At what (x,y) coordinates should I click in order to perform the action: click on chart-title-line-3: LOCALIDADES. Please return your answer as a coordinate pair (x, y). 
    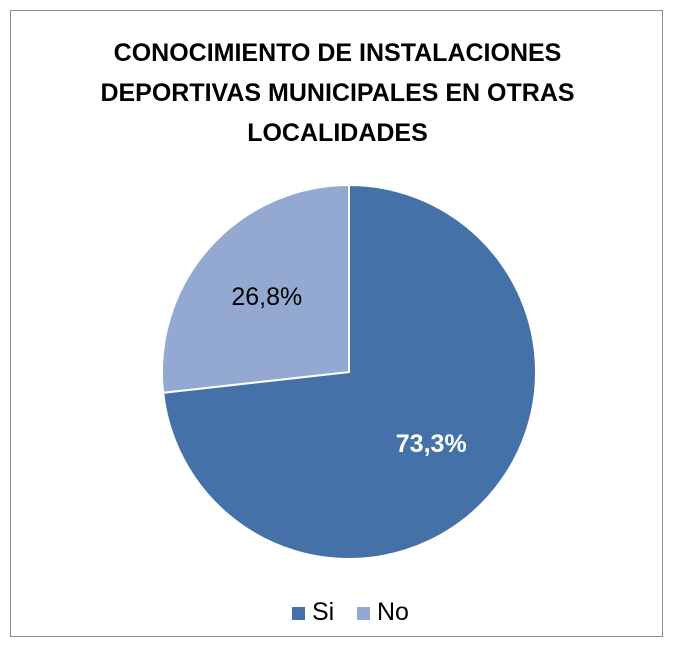
    Looking at the image, I should click on (337, 133).